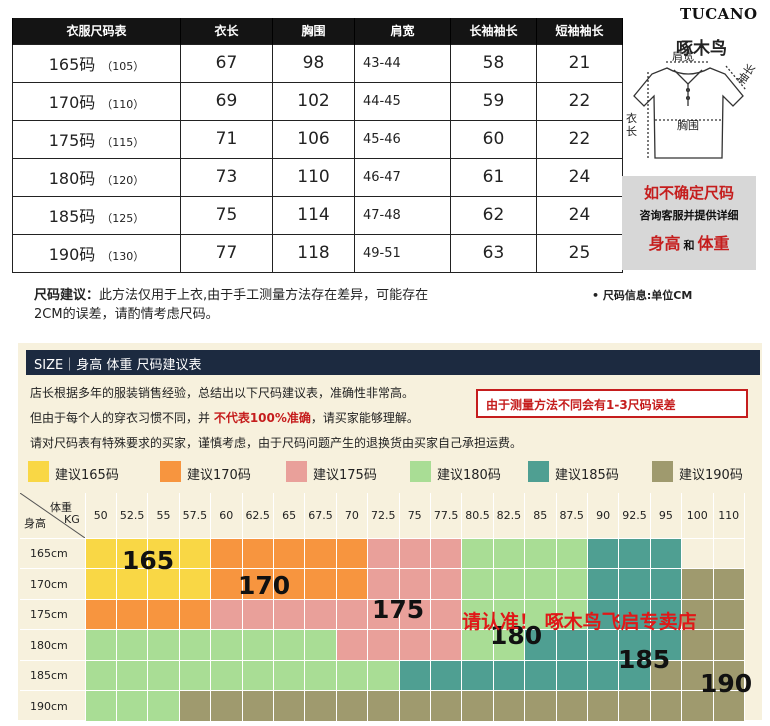  What do you see at coordinates (317, 177) in the screenshot?
I see `size-table-row: 180码 （120） 73 110 46-47 61 24` at bounding box center [317, 177].